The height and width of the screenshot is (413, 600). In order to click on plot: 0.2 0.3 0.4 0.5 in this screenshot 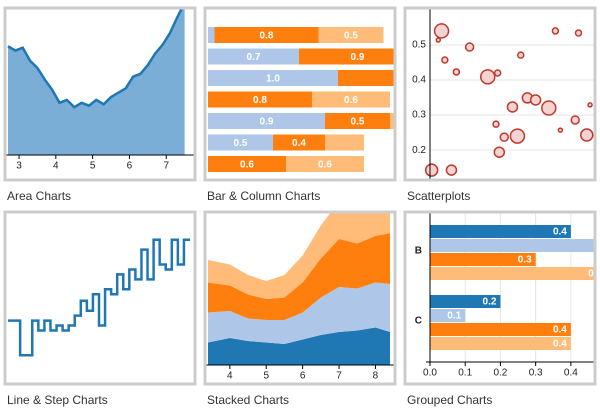, I will do `click(503, 94)`.